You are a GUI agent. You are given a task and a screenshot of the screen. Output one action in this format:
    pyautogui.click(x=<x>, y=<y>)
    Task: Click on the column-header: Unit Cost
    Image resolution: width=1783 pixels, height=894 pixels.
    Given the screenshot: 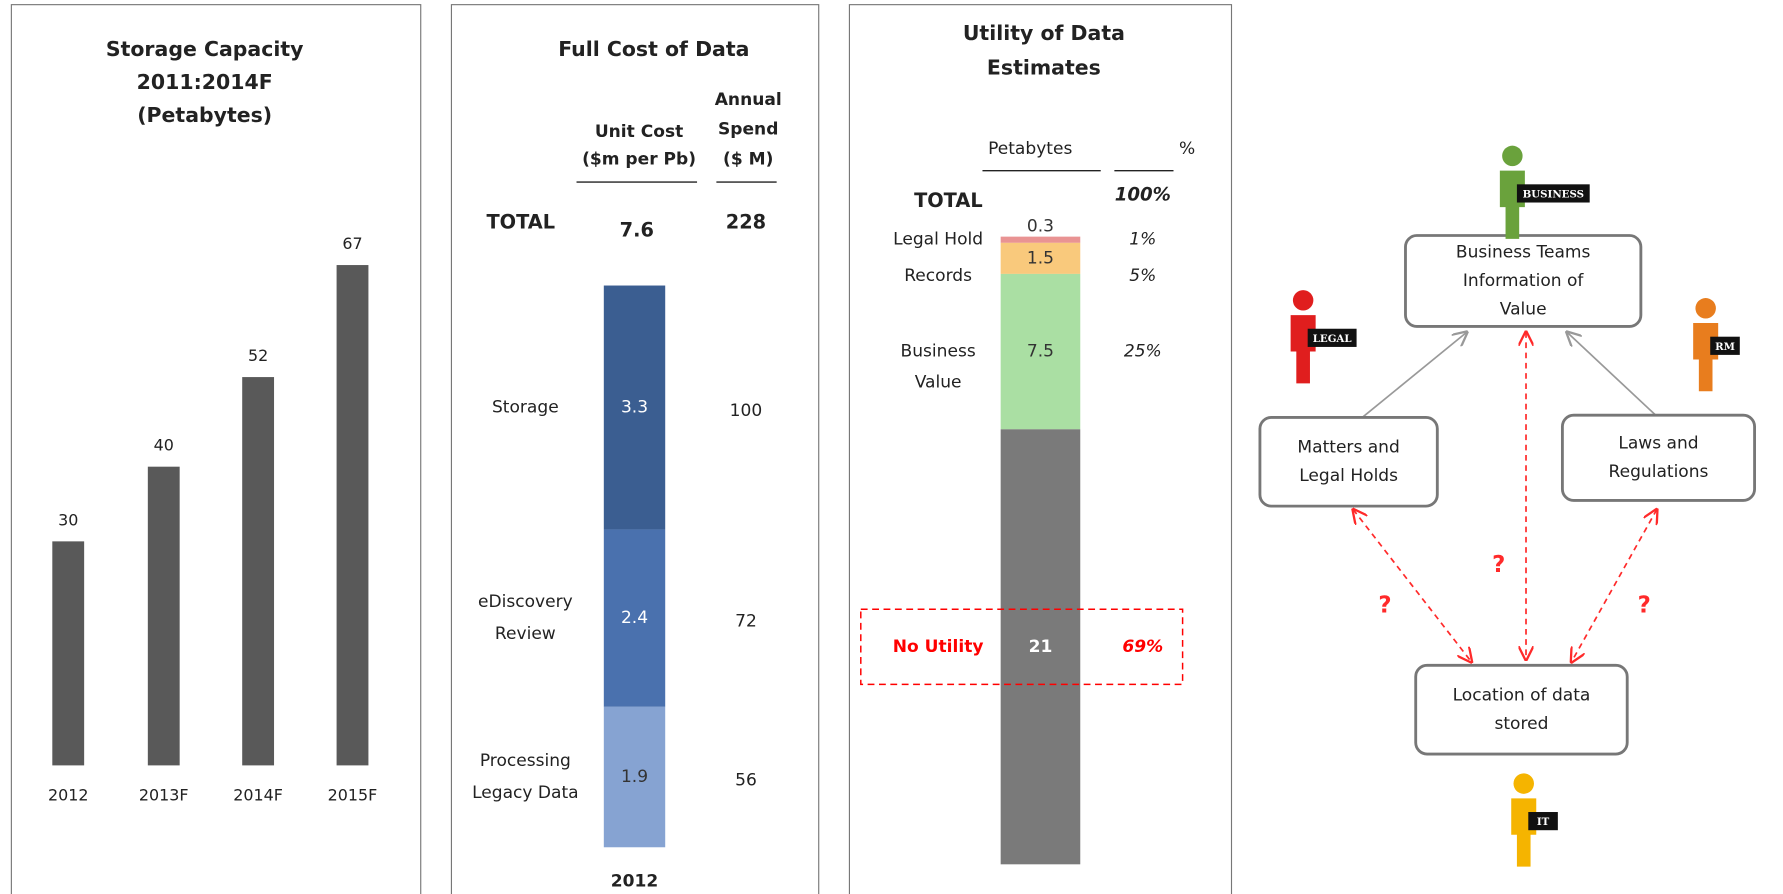 What is the action you would take?
    pyautogui.click(x=639, y=132)
    